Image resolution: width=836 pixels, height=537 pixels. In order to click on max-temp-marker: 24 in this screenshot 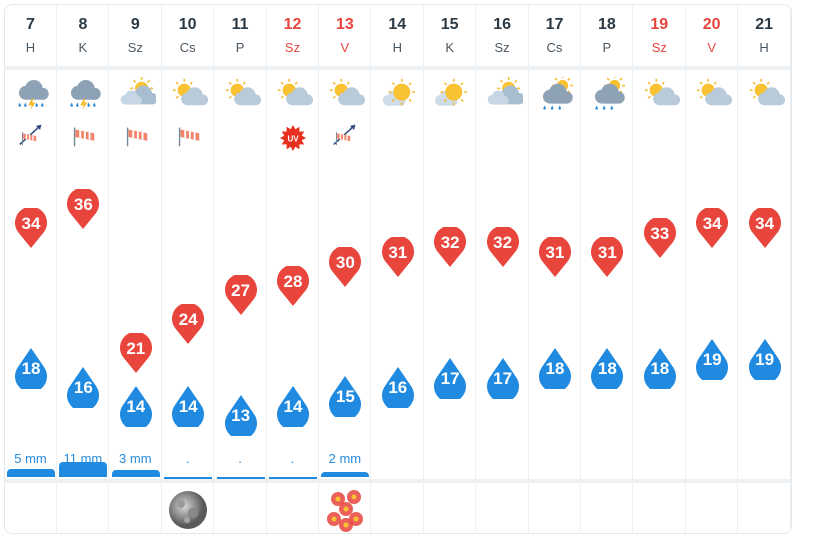, I will do `click(188, 325)`.